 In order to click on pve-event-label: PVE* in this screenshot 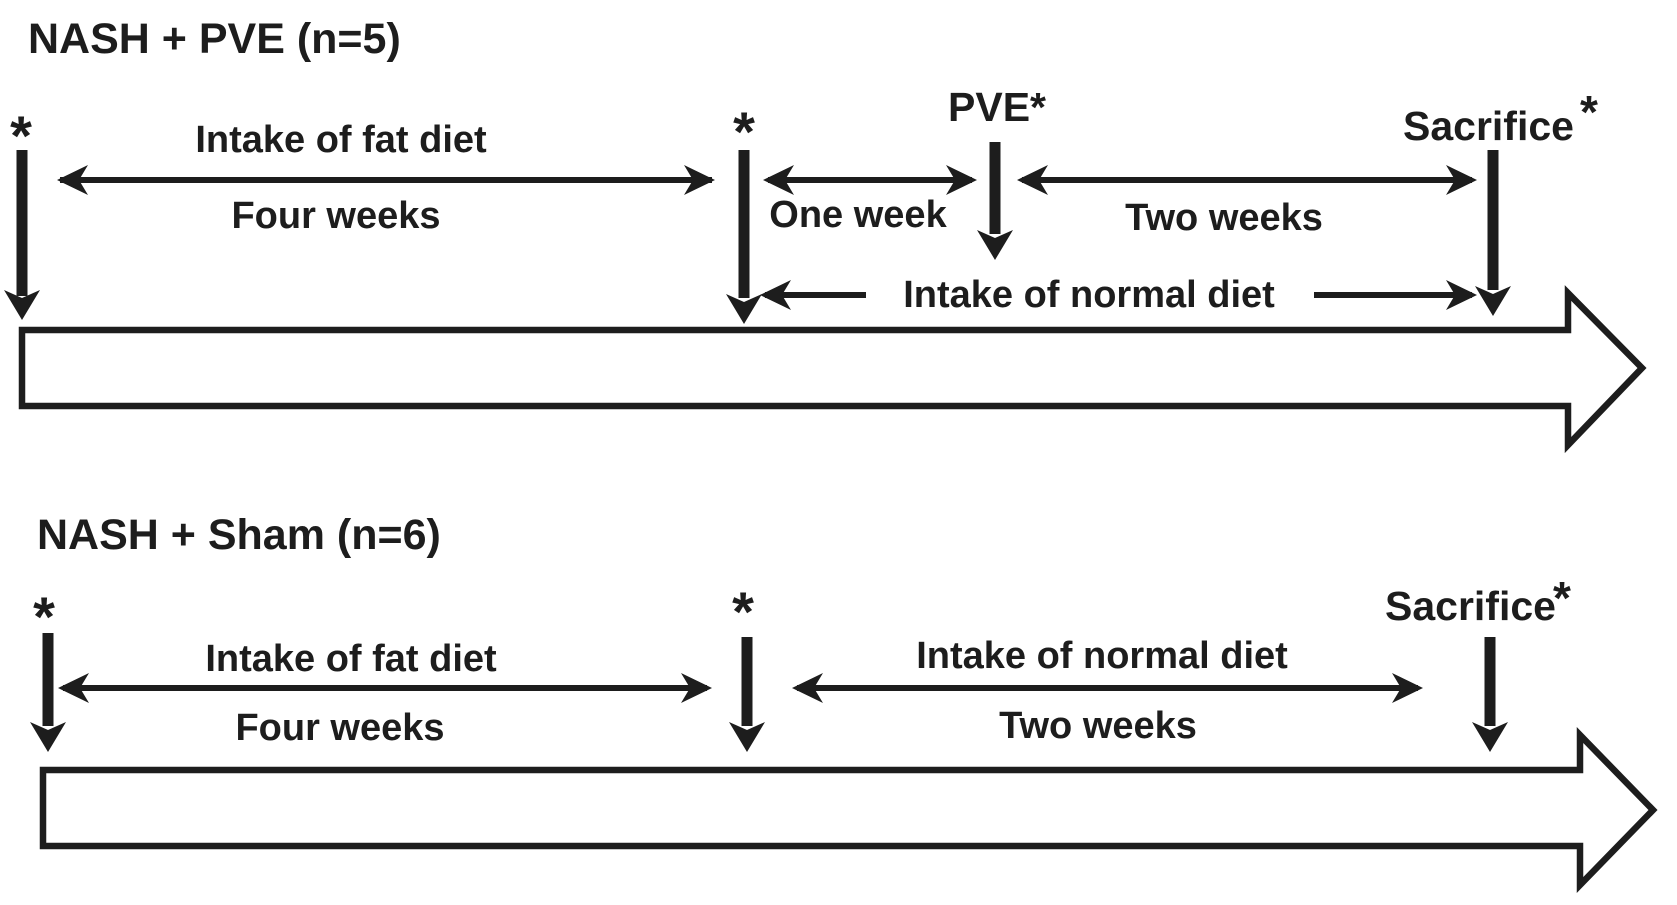, I will do `click(997, 107)`.